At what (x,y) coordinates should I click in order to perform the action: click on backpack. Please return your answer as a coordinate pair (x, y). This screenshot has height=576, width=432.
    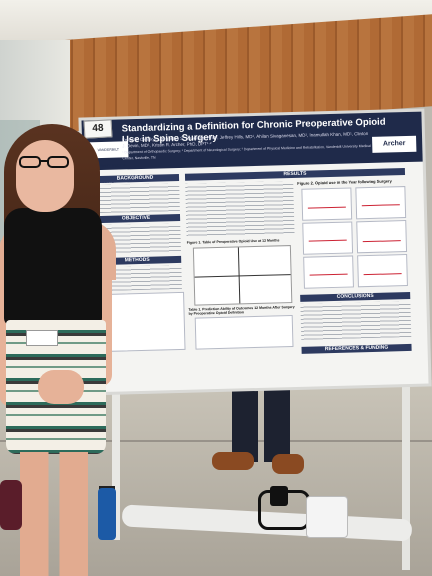
    Looking at the image, I should click on (11, 505).